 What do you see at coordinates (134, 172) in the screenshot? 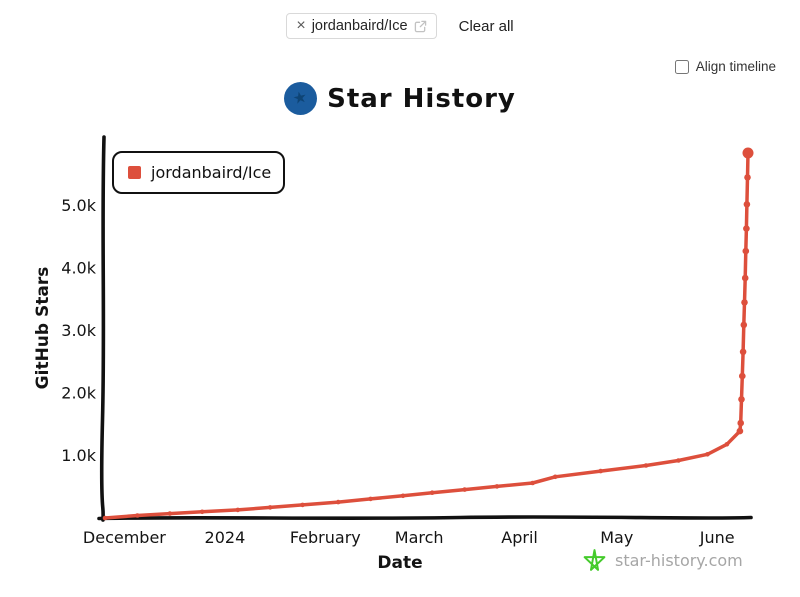
I see `legend-series-marker` at bounding box center [134, 172].